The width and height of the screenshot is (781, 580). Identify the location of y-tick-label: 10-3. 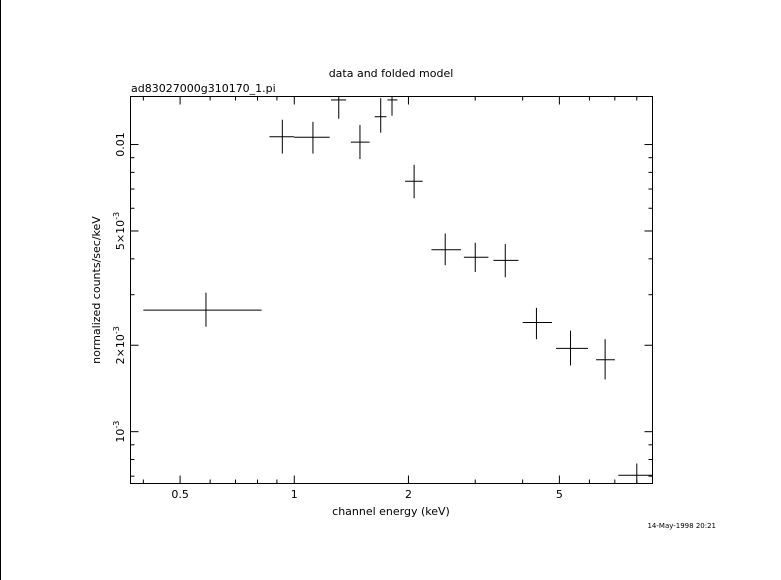
(119, 432).